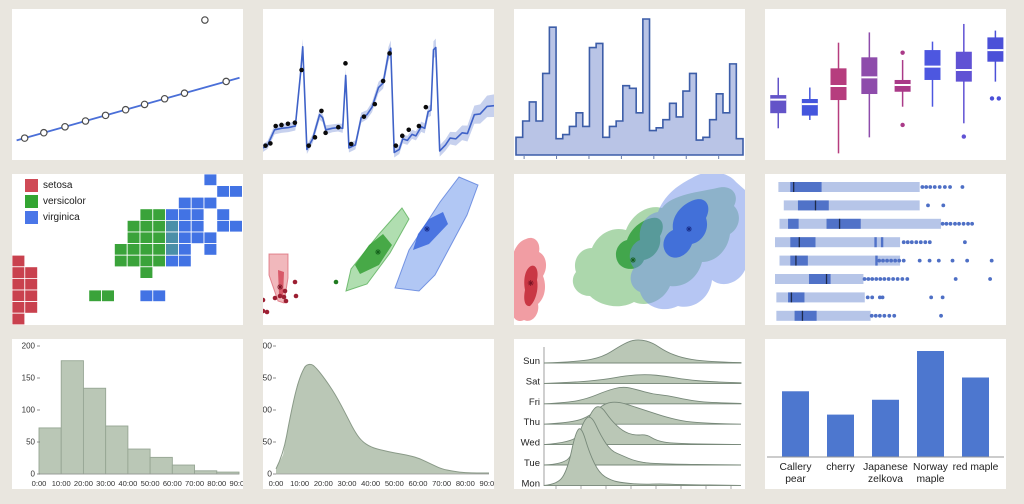 Image resolution: width=1024 pixels, height=504 pixels. What do you see at coordinates (532, 422) in the screenshot?
I see `svg-text: Thu` at bounding box center [532, 422].